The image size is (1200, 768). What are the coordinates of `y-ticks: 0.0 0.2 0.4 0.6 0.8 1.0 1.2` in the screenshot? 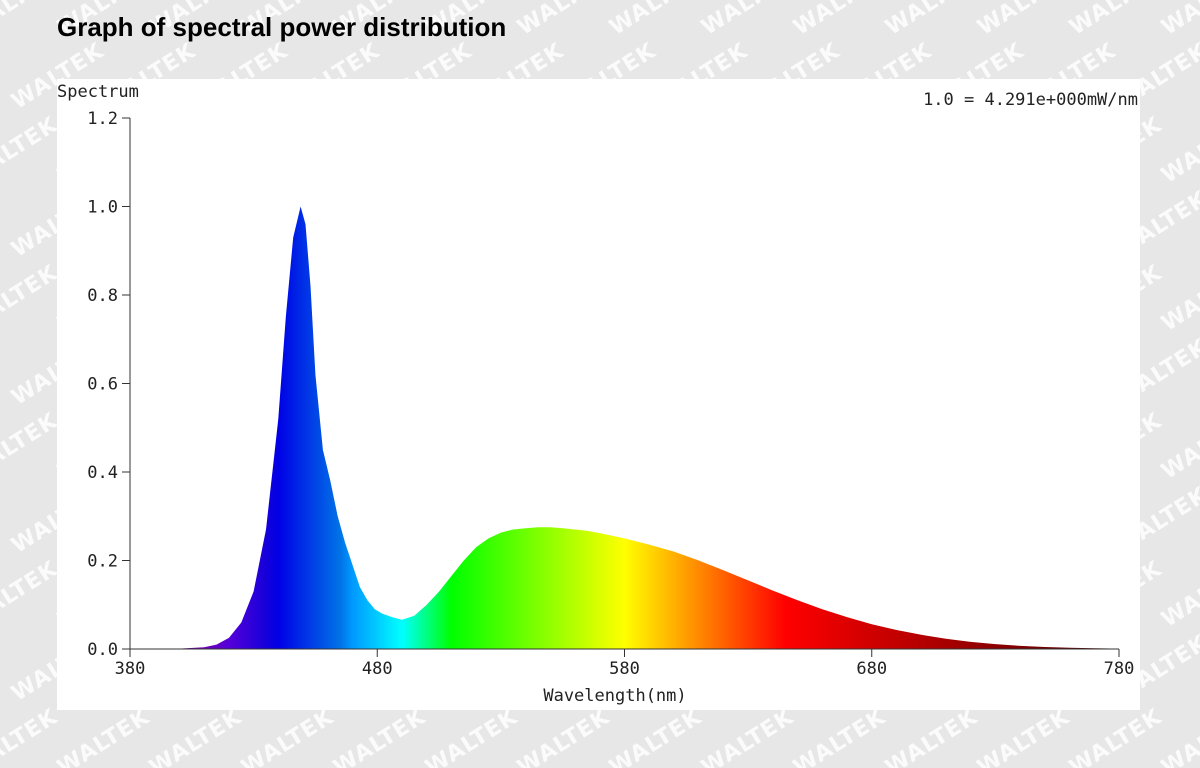 It's located at (108, 384).